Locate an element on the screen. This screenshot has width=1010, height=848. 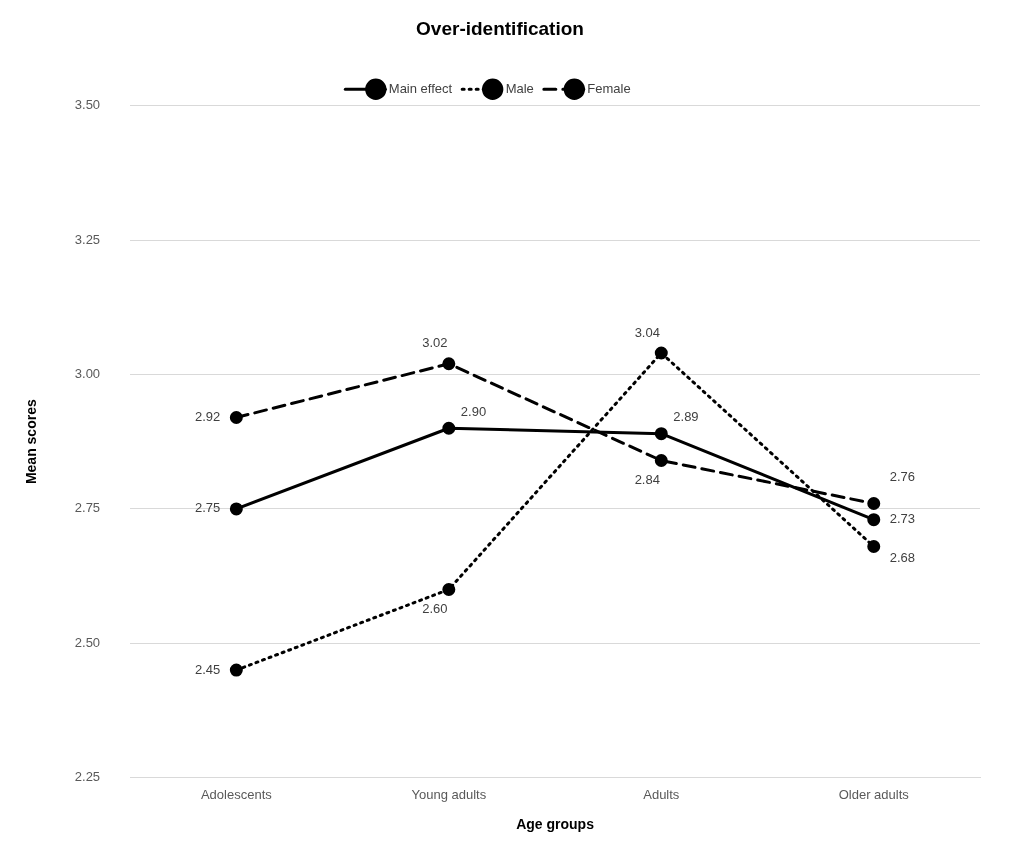
data-label: 3.04 is located at coordinates (647, 332).